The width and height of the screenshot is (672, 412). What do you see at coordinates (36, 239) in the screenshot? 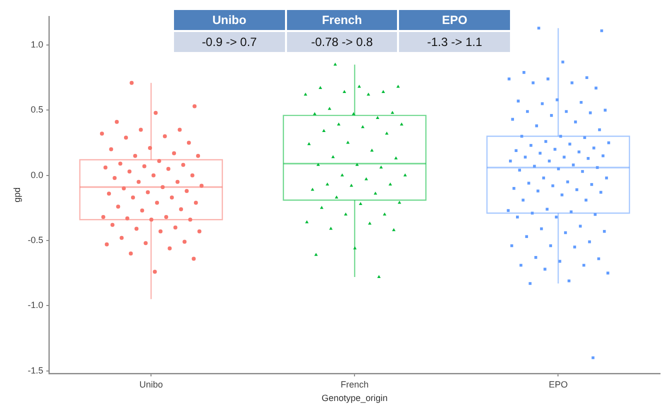
I see `y-tick-label: -0.5` at bounding box center [36, 239].